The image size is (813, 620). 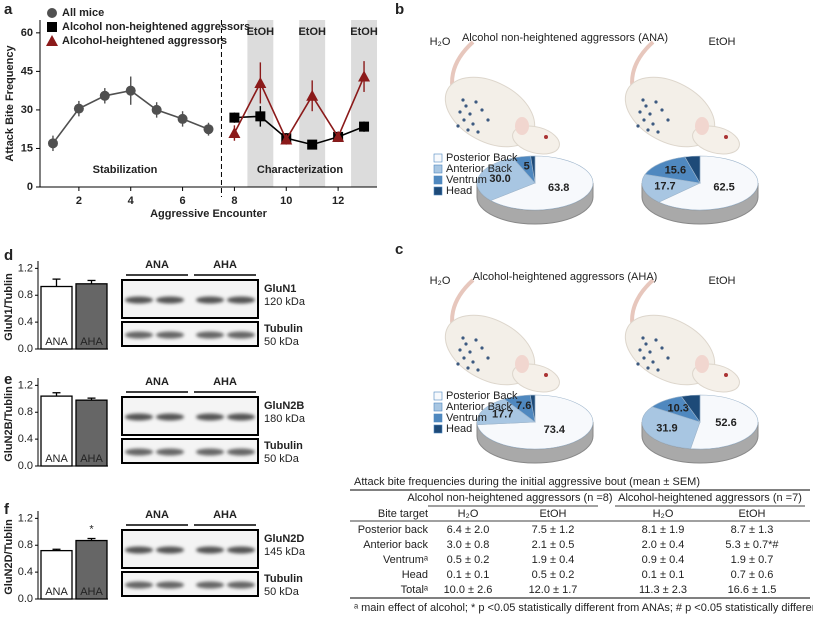 What do you see at coordinates (286, 201) in the screenshot?
I see `x-tick-label: 10` at bounding box center [286, 201].